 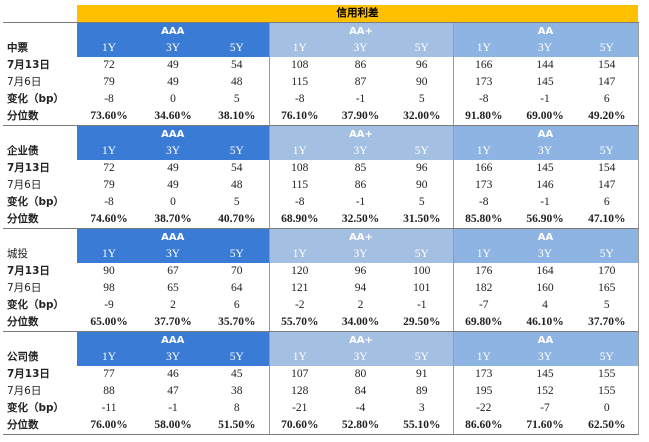 What do you see at coordinates (545, 426) in the screenshot?
I see `value-cell: 71.60%` at bounding box center [545, 426].